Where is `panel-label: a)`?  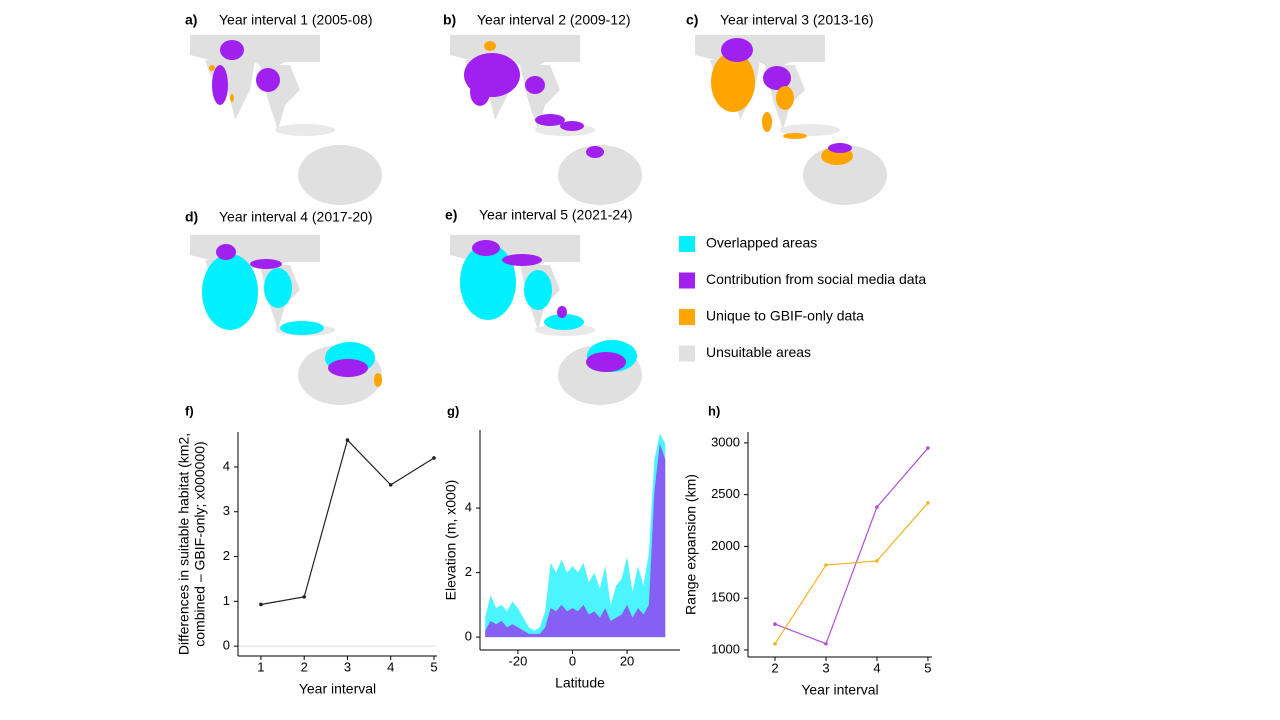 panel-label: a) is located at coordinates (191, 20).